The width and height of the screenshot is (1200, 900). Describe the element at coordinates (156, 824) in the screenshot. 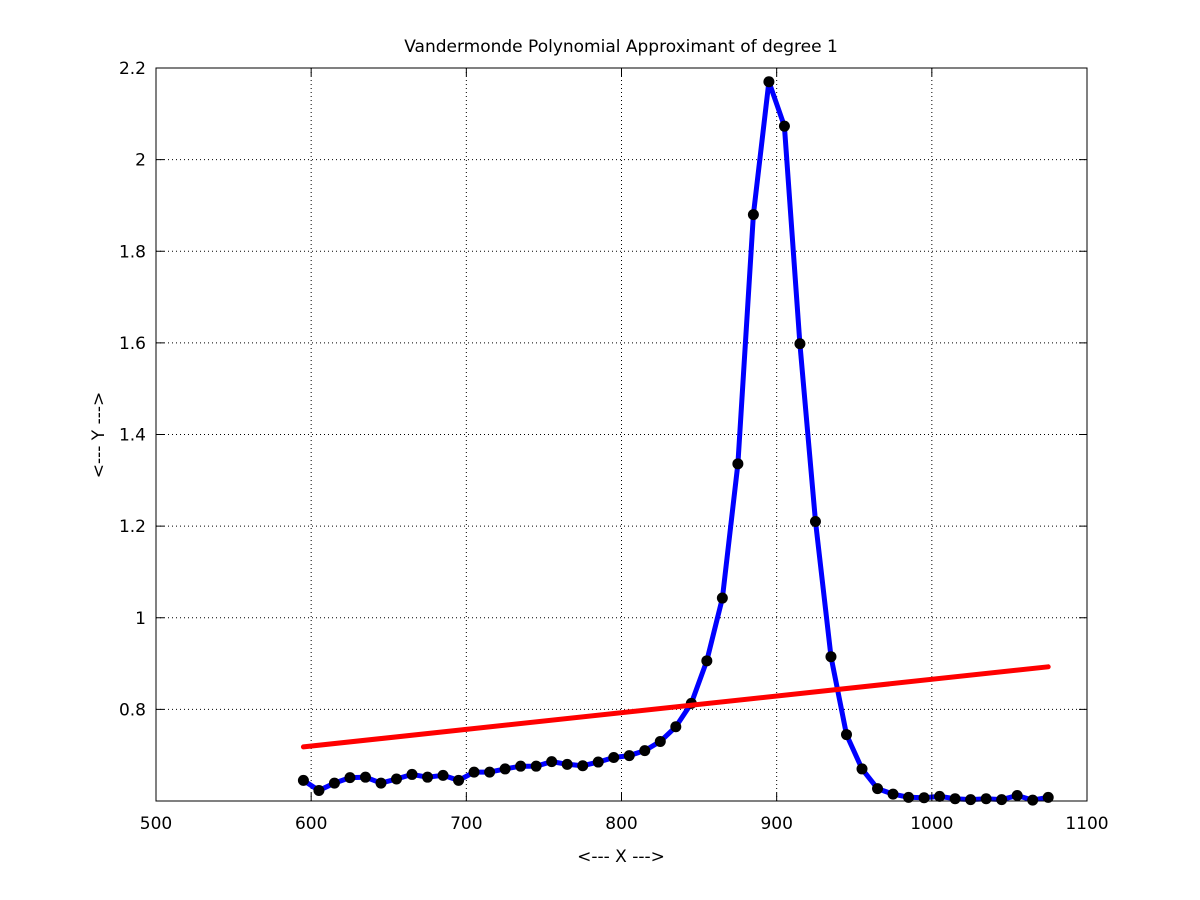

I see `x-tick-label: 500` at that location.